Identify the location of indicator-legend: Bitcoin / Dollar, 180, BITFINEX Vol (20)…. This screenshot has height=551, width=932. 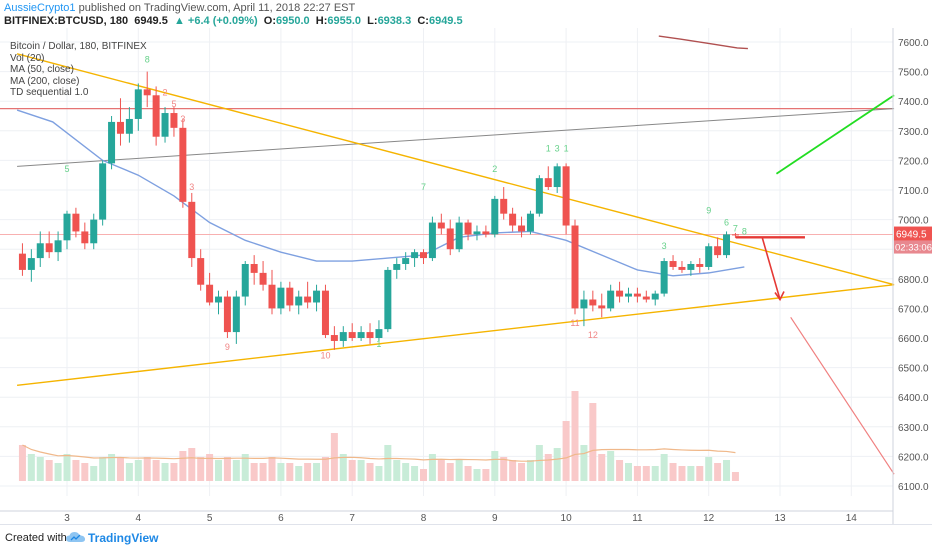
(78, 70).